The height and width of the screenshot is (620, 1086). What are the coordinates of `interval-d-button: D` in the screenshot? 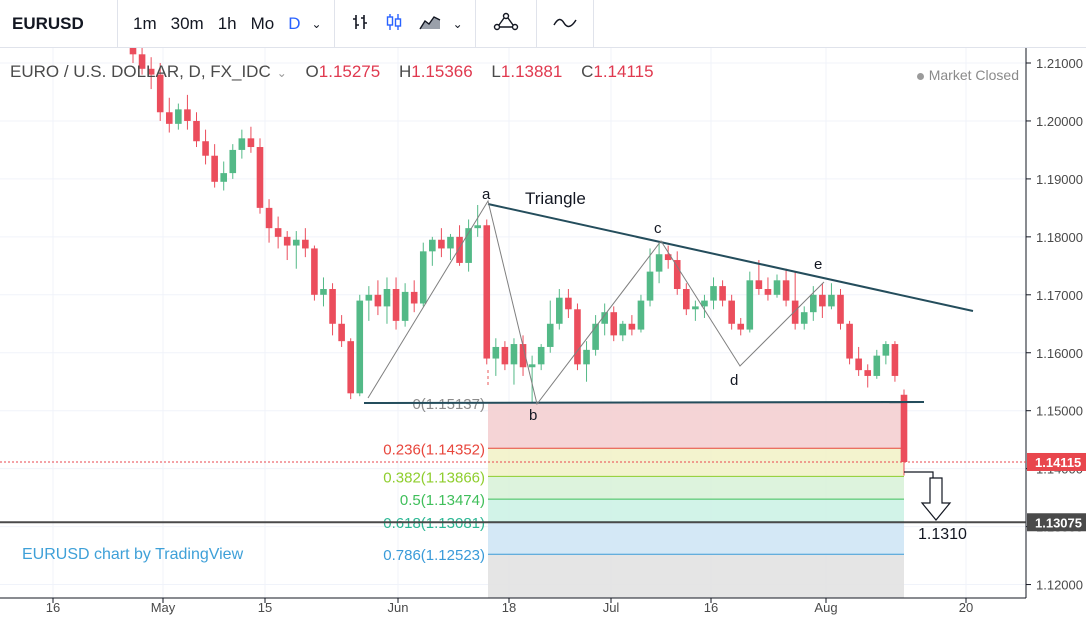 It's located at (294, 23).